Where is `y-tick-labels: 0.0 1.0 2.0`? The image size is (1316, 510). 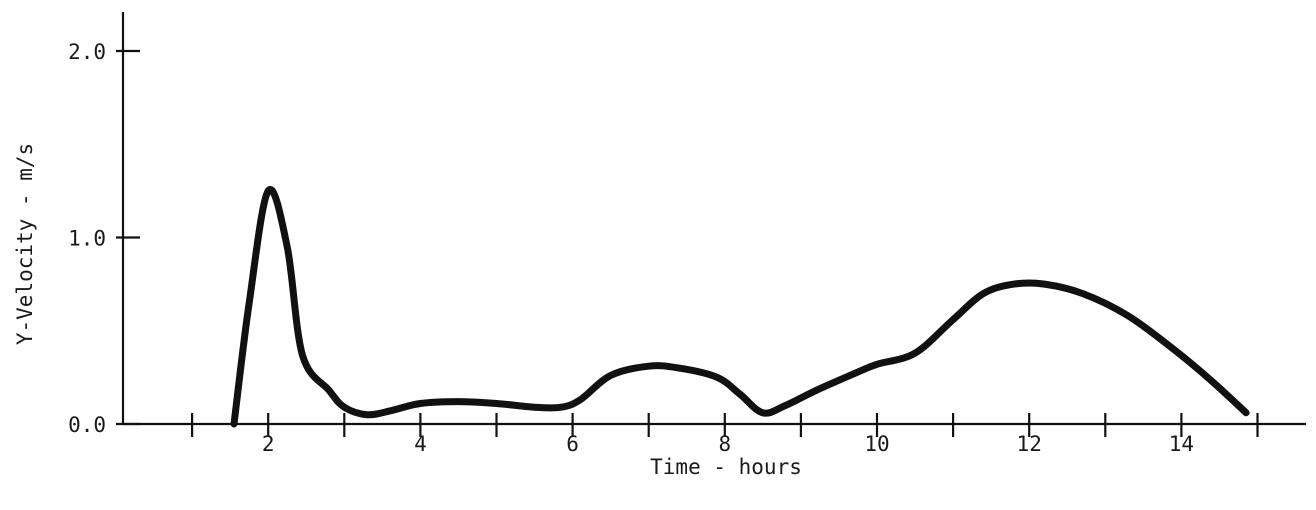 y-tick-labels: 0.0 1.0 2.0 is located at coordinates (87, 238).